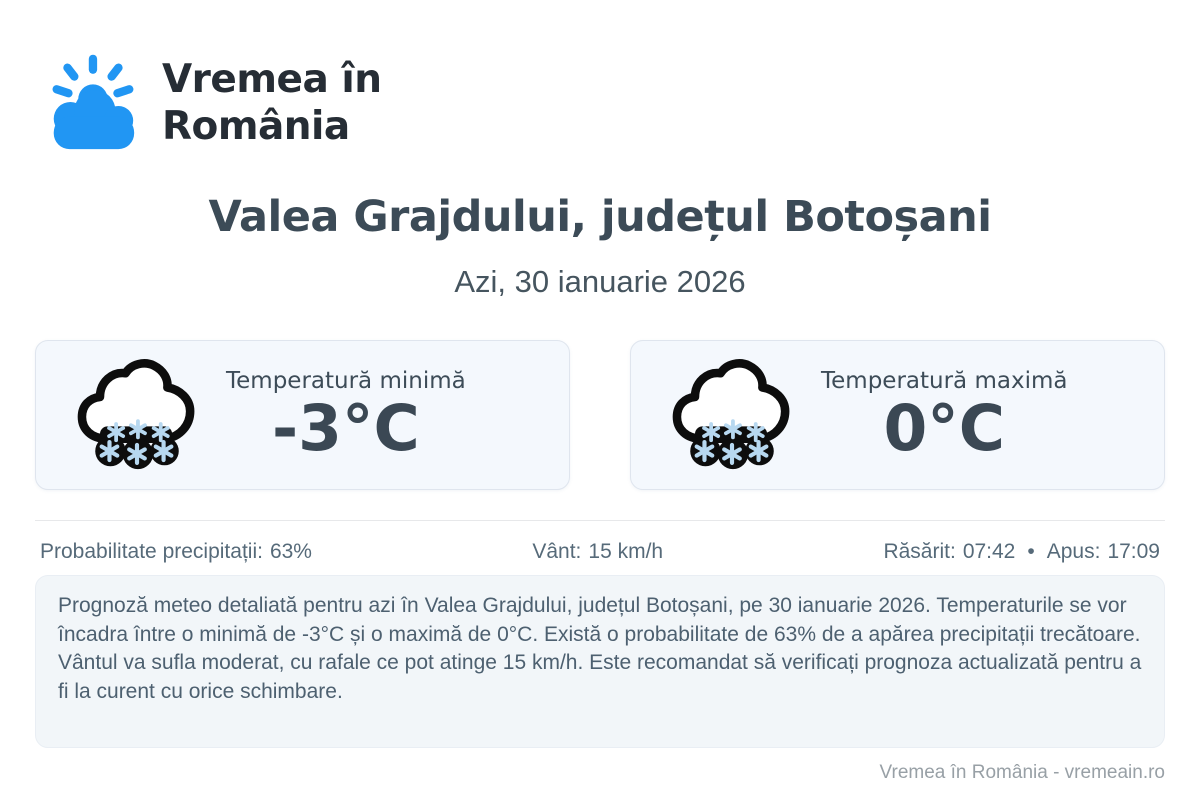 This screenshot has height=800, width=1200. What do you see at coordinates (600, 217) in the screenshot?
I see `page-title: Valea Grajdului, județul Botoșani` at bounding box center [600, 217].